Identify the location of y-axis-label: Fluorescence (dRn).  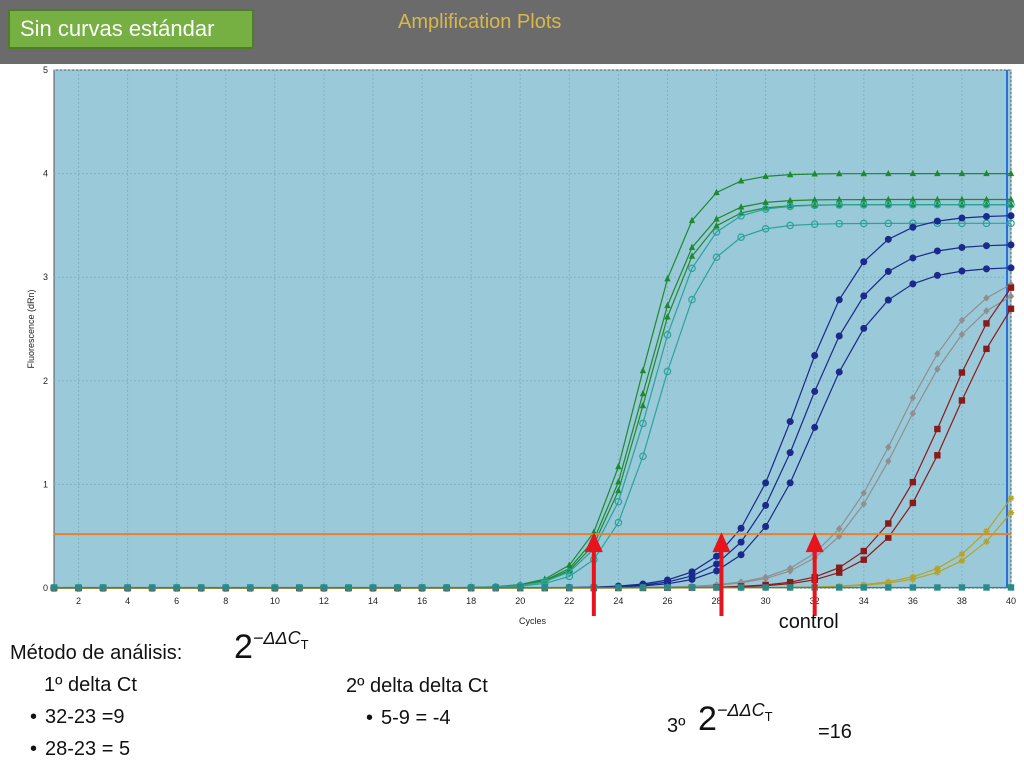
(31, 328).